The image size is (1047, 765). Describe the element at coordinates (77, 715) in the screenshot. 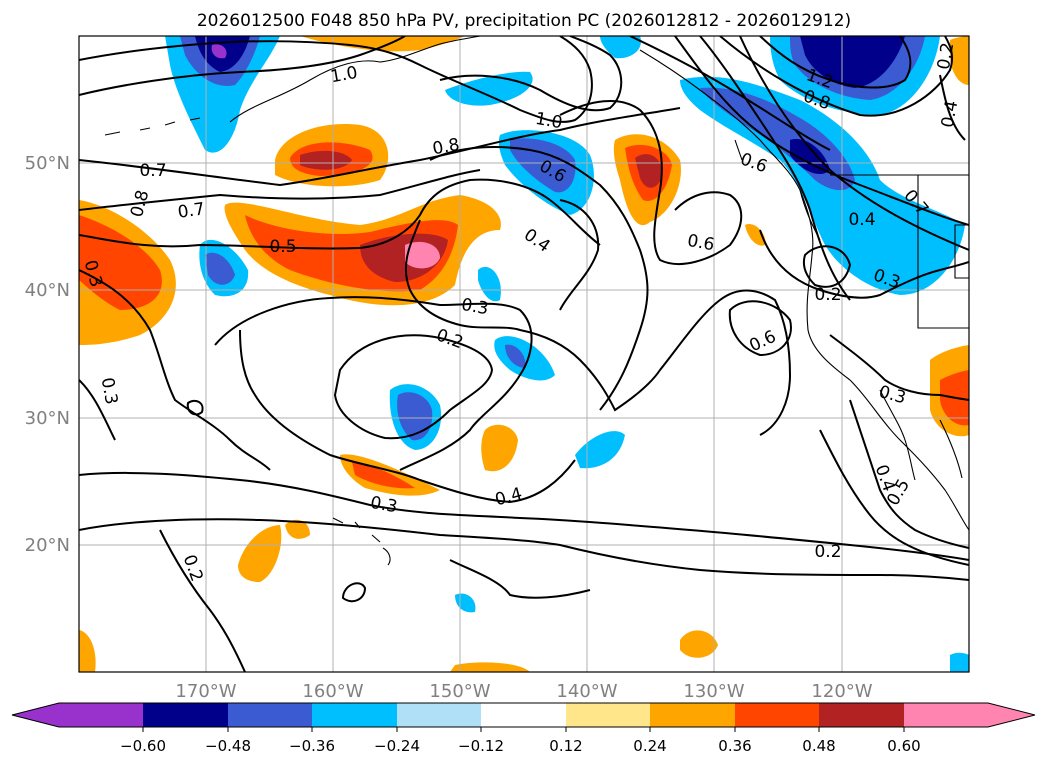

I see `colorbar-extend-low` at that location.